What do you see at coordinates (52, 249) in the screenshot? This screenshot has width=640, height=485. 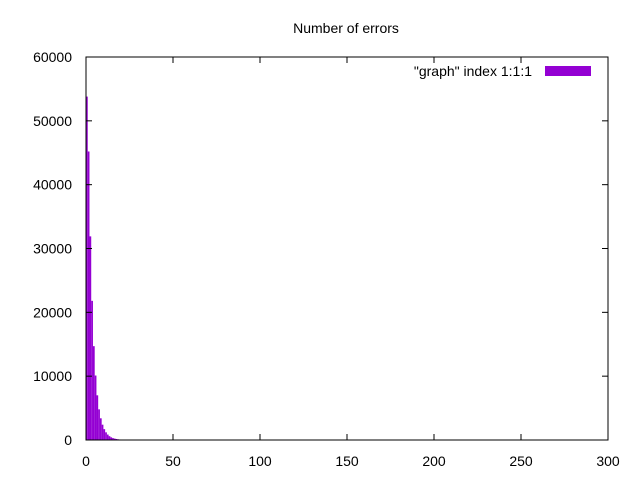 I see `y-tick-label-30000: 30000` at bounding box center [52, 249].